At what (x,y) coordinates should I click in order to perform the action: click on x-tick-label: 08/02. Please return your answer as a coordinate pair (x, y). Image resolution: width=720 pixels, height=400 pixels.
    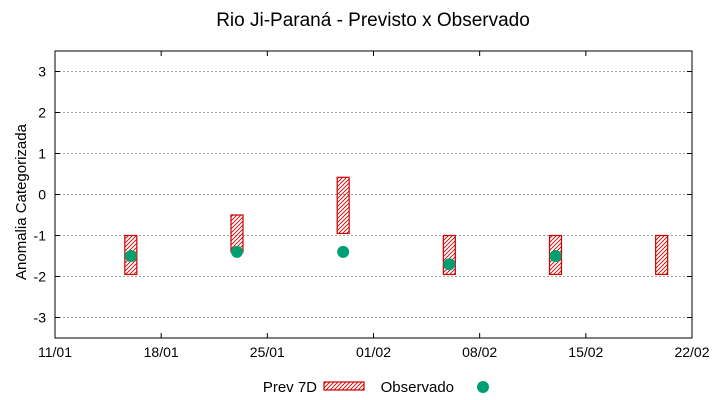
    Looking at the image, I should click on (479, 352).